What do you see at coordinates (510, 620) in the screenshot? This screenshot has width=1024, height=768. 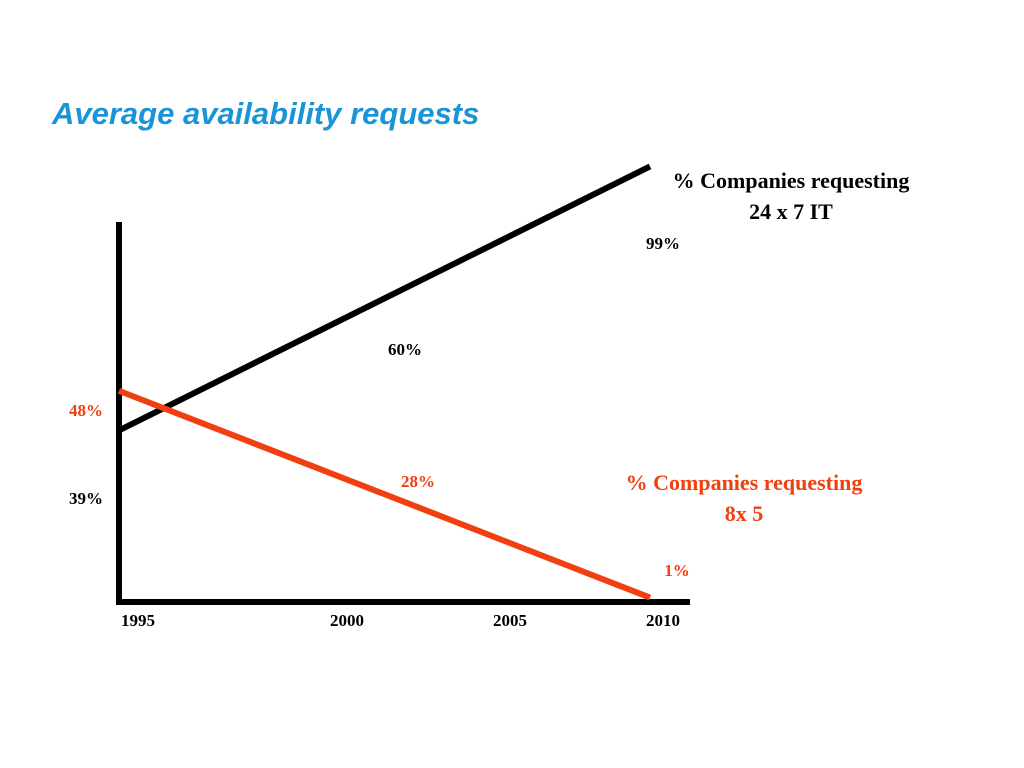 I see `x-tick-label-2005: 2005` at bounding box center [510, 620].